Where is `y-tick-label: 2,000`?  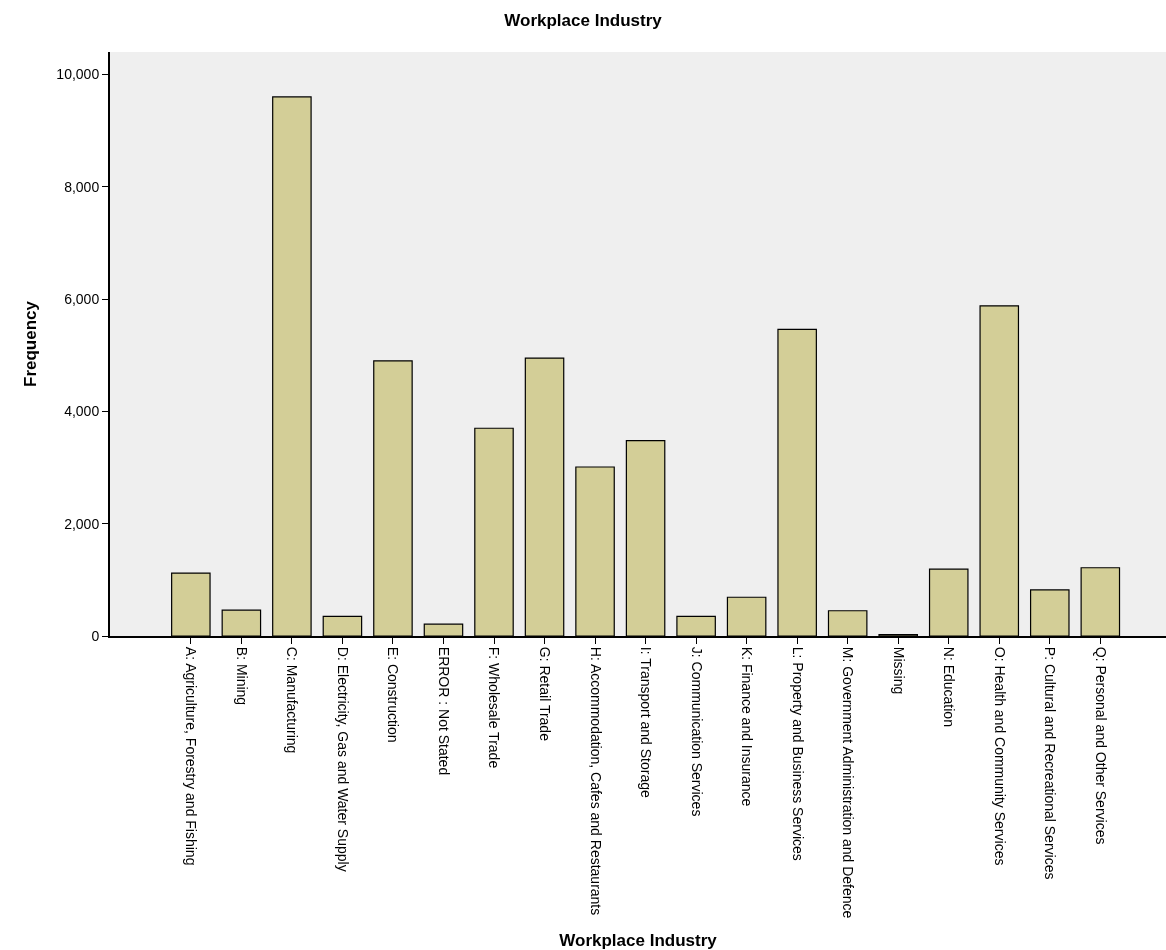
y-tick-label: 2,000 is located at coordinates (82, 523).